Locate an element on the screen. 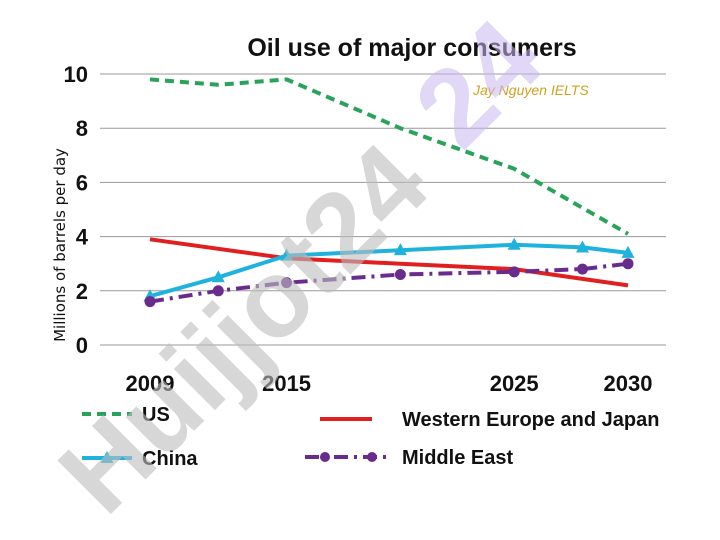  series-weu is located at coordinates (389, 262).